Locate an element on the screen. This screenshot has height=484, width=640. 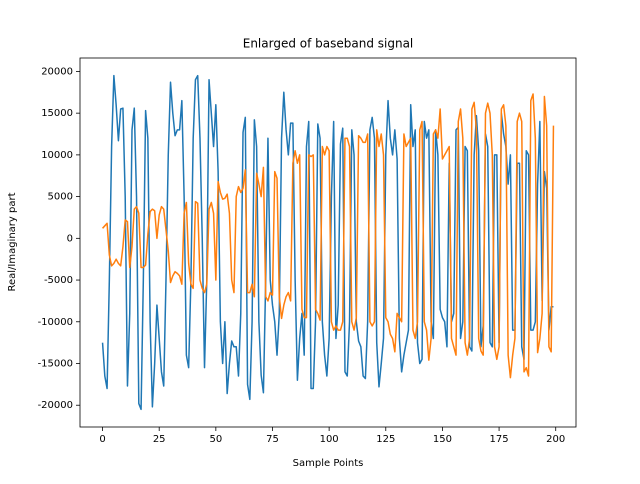
y-tick-label: -10000 is located at coordinates (55, 322).